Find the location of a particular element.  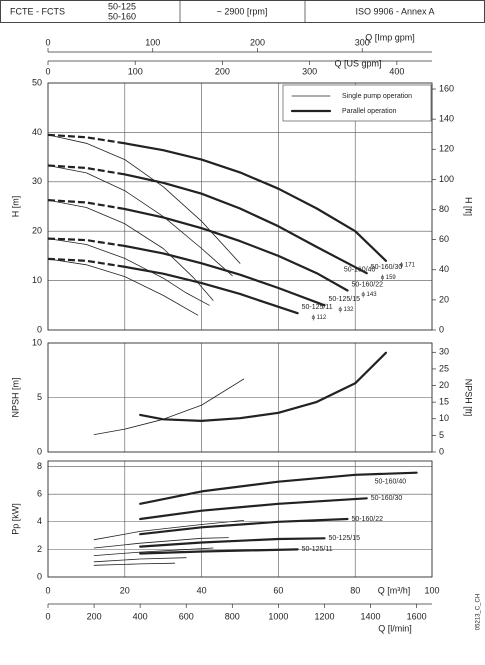

x-tick-label: 60 is located at coordinates (278, 590).